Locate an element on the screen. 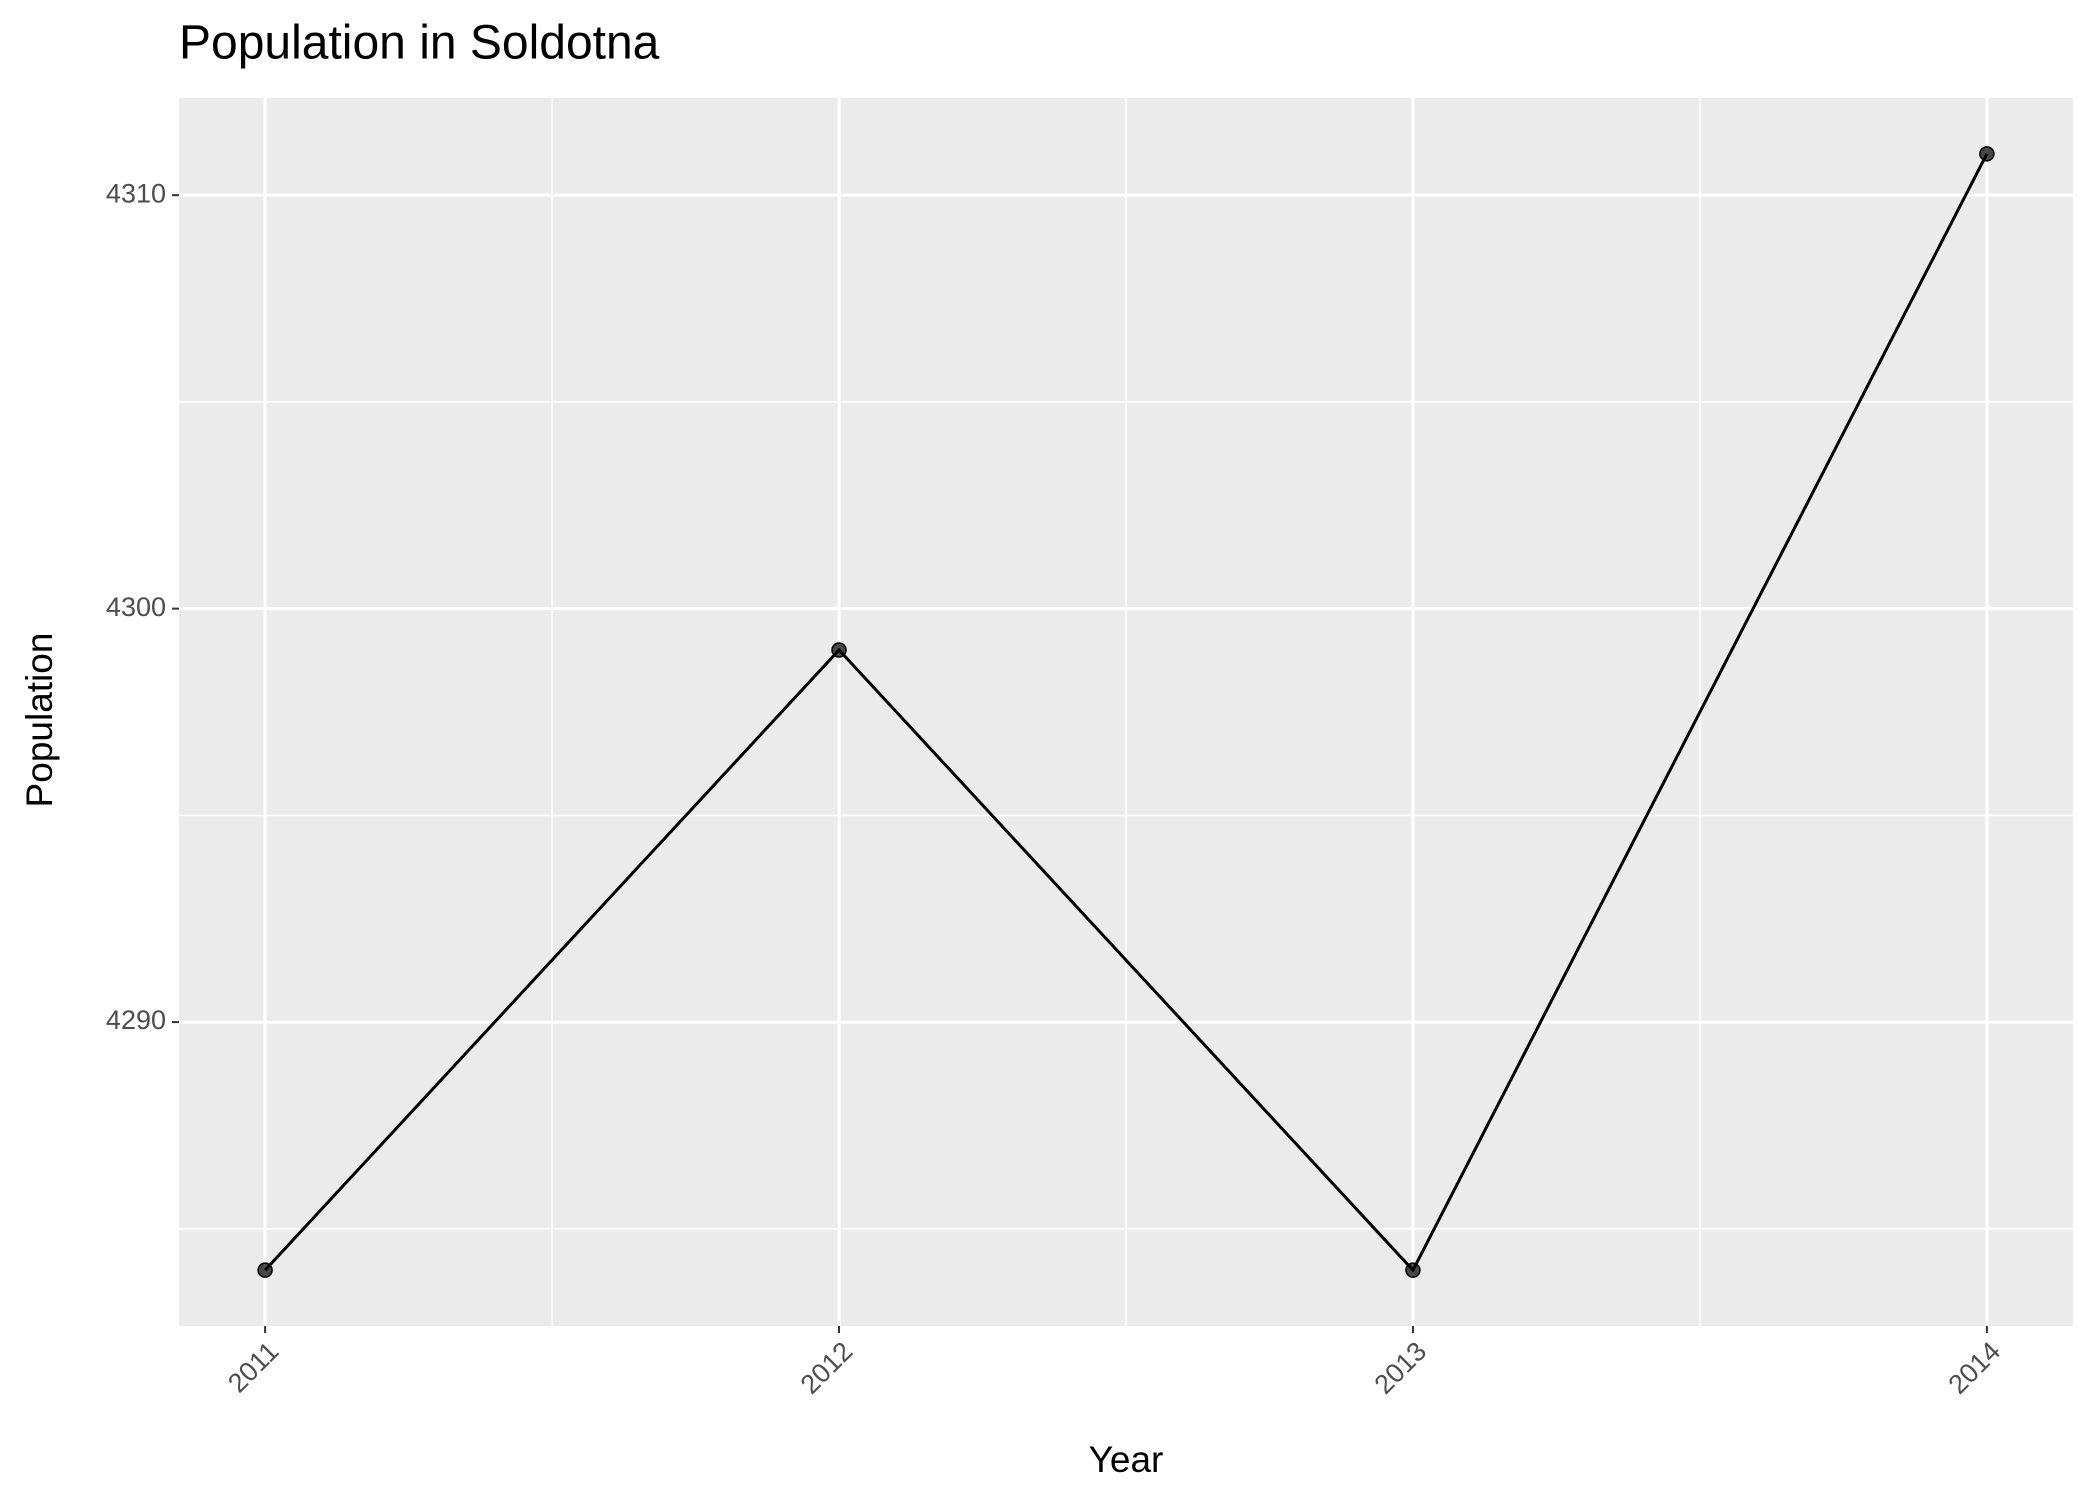 This screenshot has width=2100, height=1500. chart-title: Population in Soldotna is located at coordinates (419, 43).